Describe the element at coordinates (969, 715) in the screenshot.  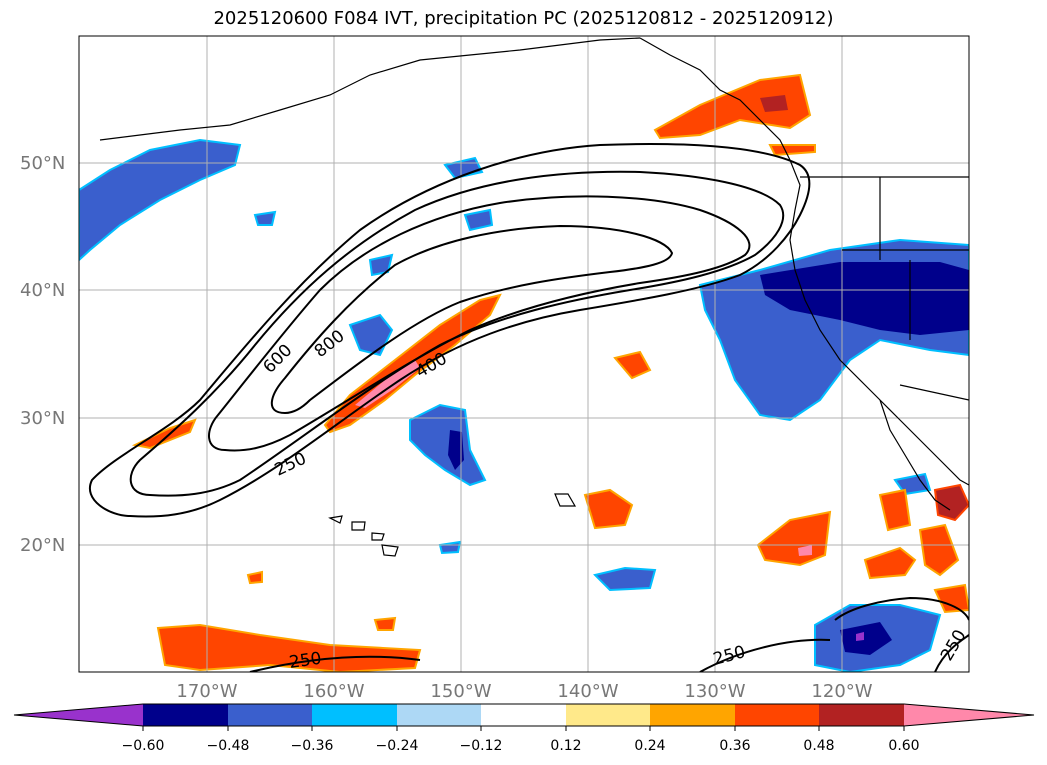
I see `colorbar-extend-max` at that location.